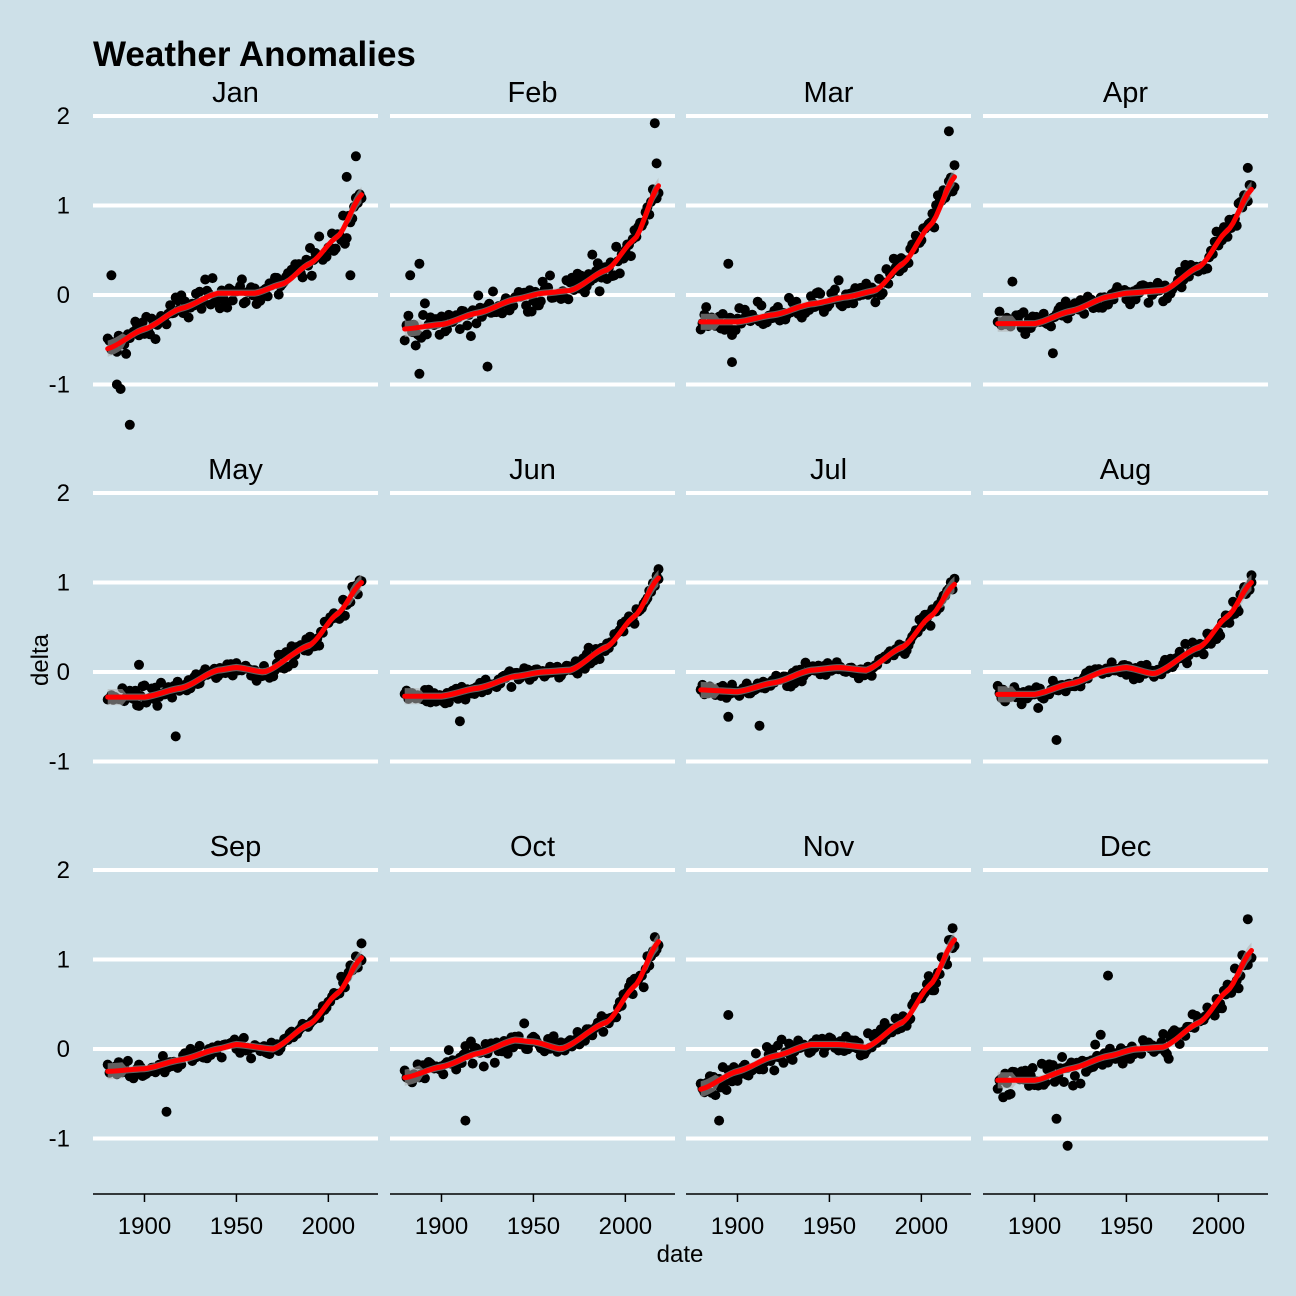 The image size is (1296, 1296). What do you see at coordinates (144, 1226) in the screenshot?
I see `x-tick-label: 1900` at bounding box center [144, 1226].